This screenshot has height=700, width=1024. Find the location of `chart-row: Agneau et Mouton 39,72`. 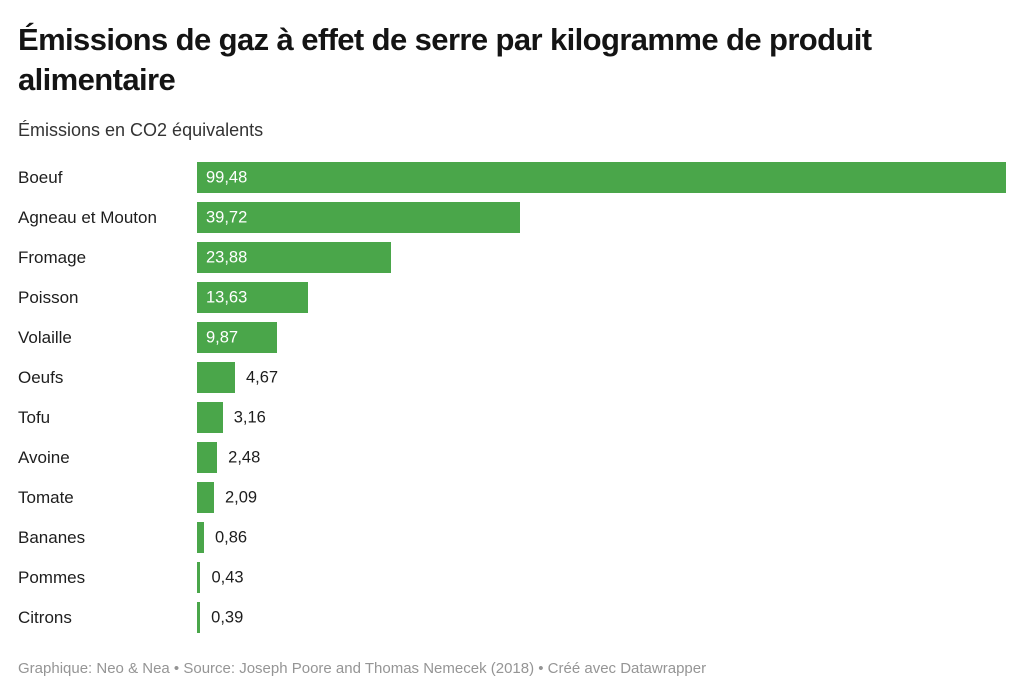

chart-row: Agneau et Mouton 39,72 is located at coordinates (512, 217).